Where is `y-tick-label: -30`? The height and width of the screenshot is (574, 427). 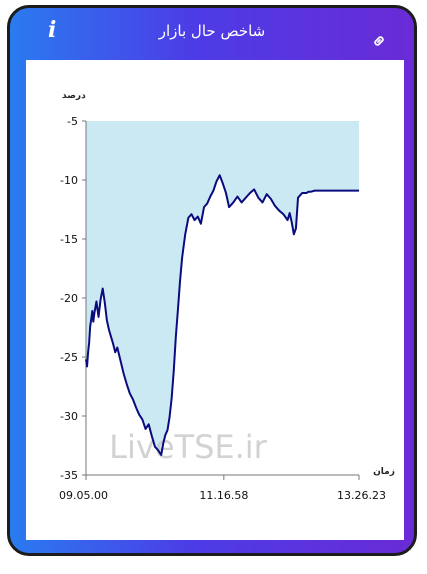
y-tick-label: -30 is located at coordinates (69, 416).